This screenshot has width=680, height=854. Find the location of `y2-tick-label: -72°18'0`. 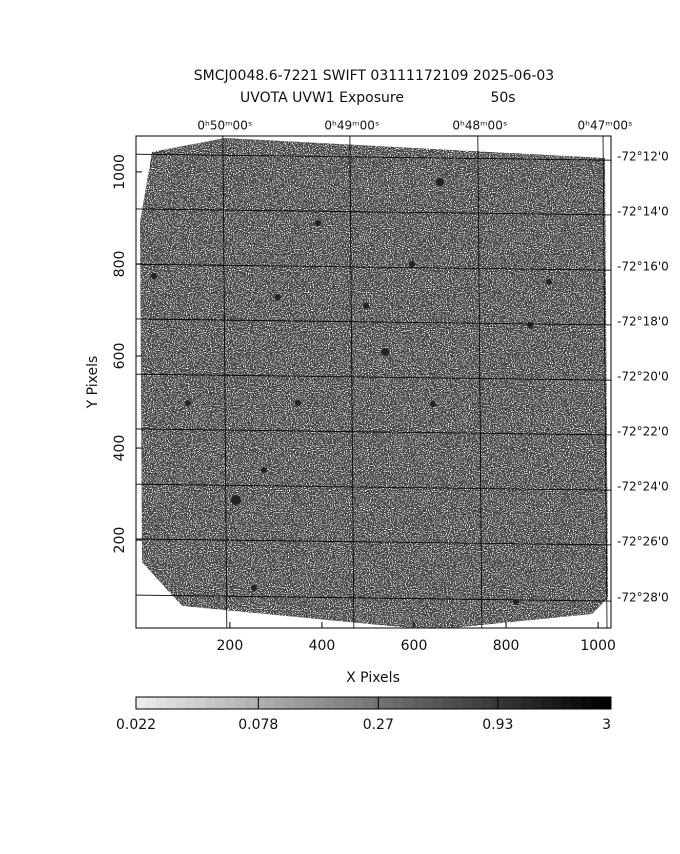

y2-tick-label: -72°18'0 is located at coordinates (643, 321).